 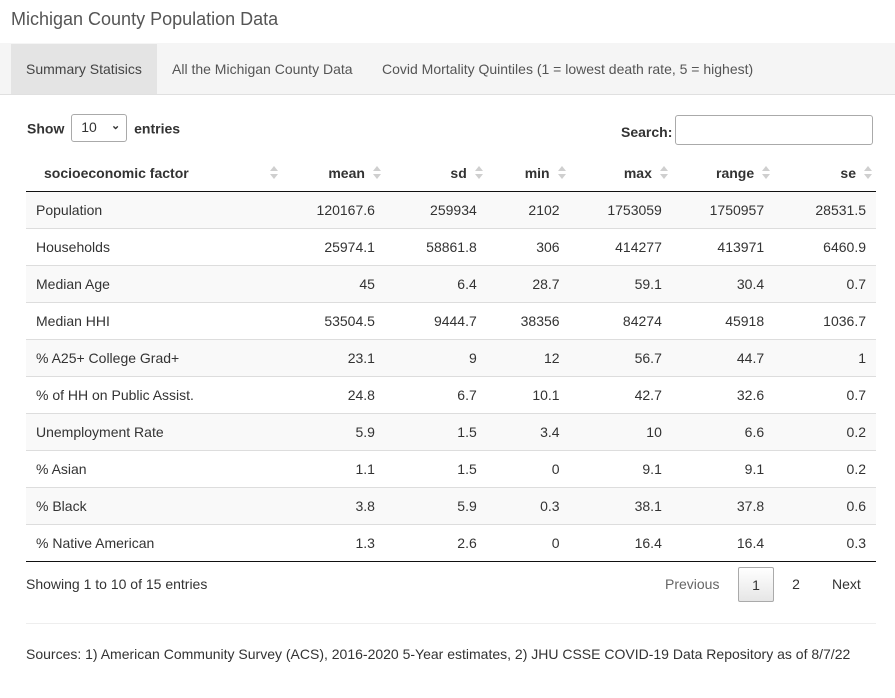 What do you see at coordinates (846, 584) in the screenshot?
I see `next-button: Next` at bounding box center [846, 584].